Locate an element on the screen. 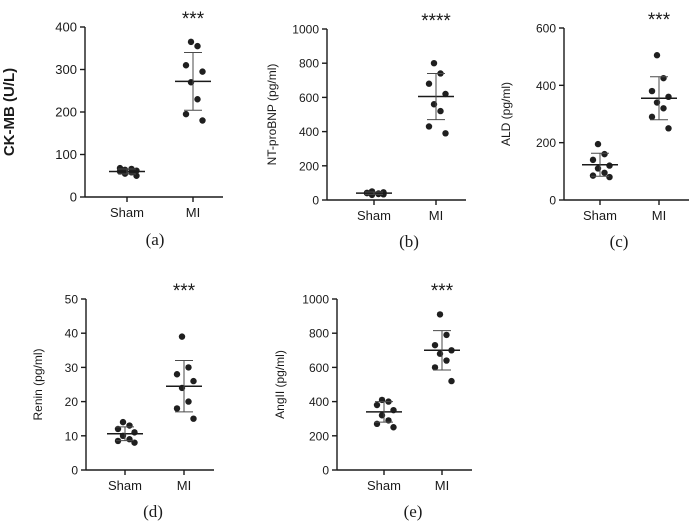 The image size is (700, 532). panel-a-y-tick-label: 400 is located at coordinates (66, 27).